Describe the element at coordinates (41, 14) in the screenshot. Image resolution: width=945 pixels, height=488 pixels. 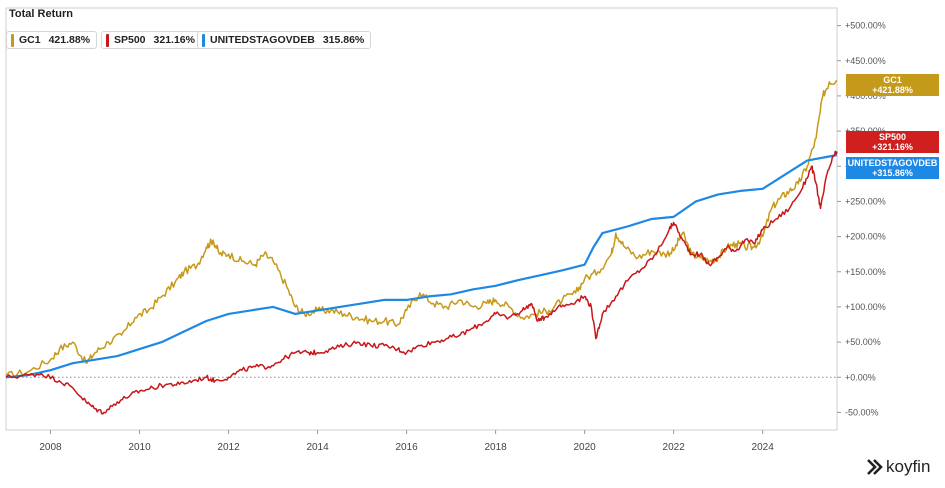
I see `chart-title: Total Return` at that location.